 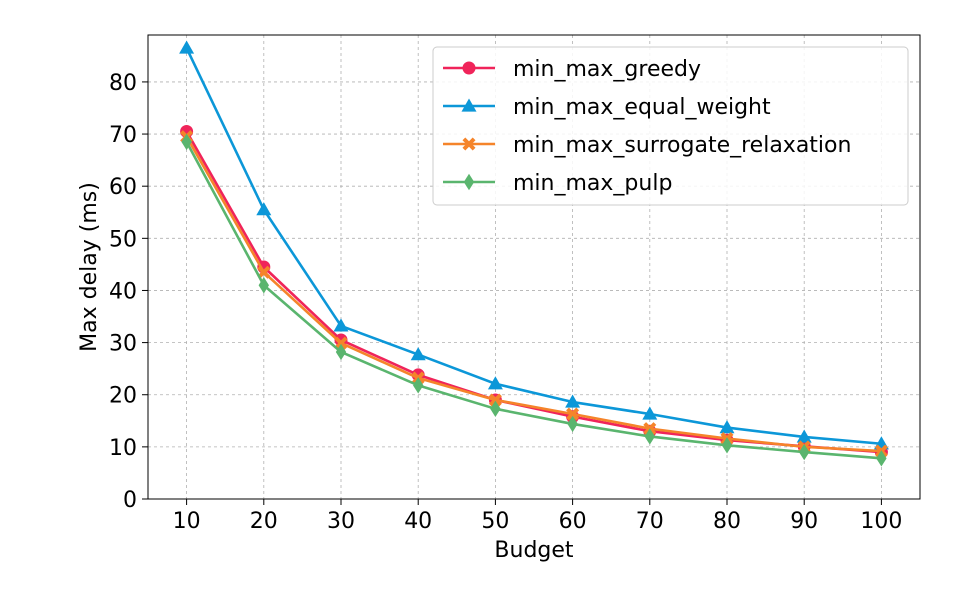 I want to click on y-tick-label: 20, so click(x=123, y=396).